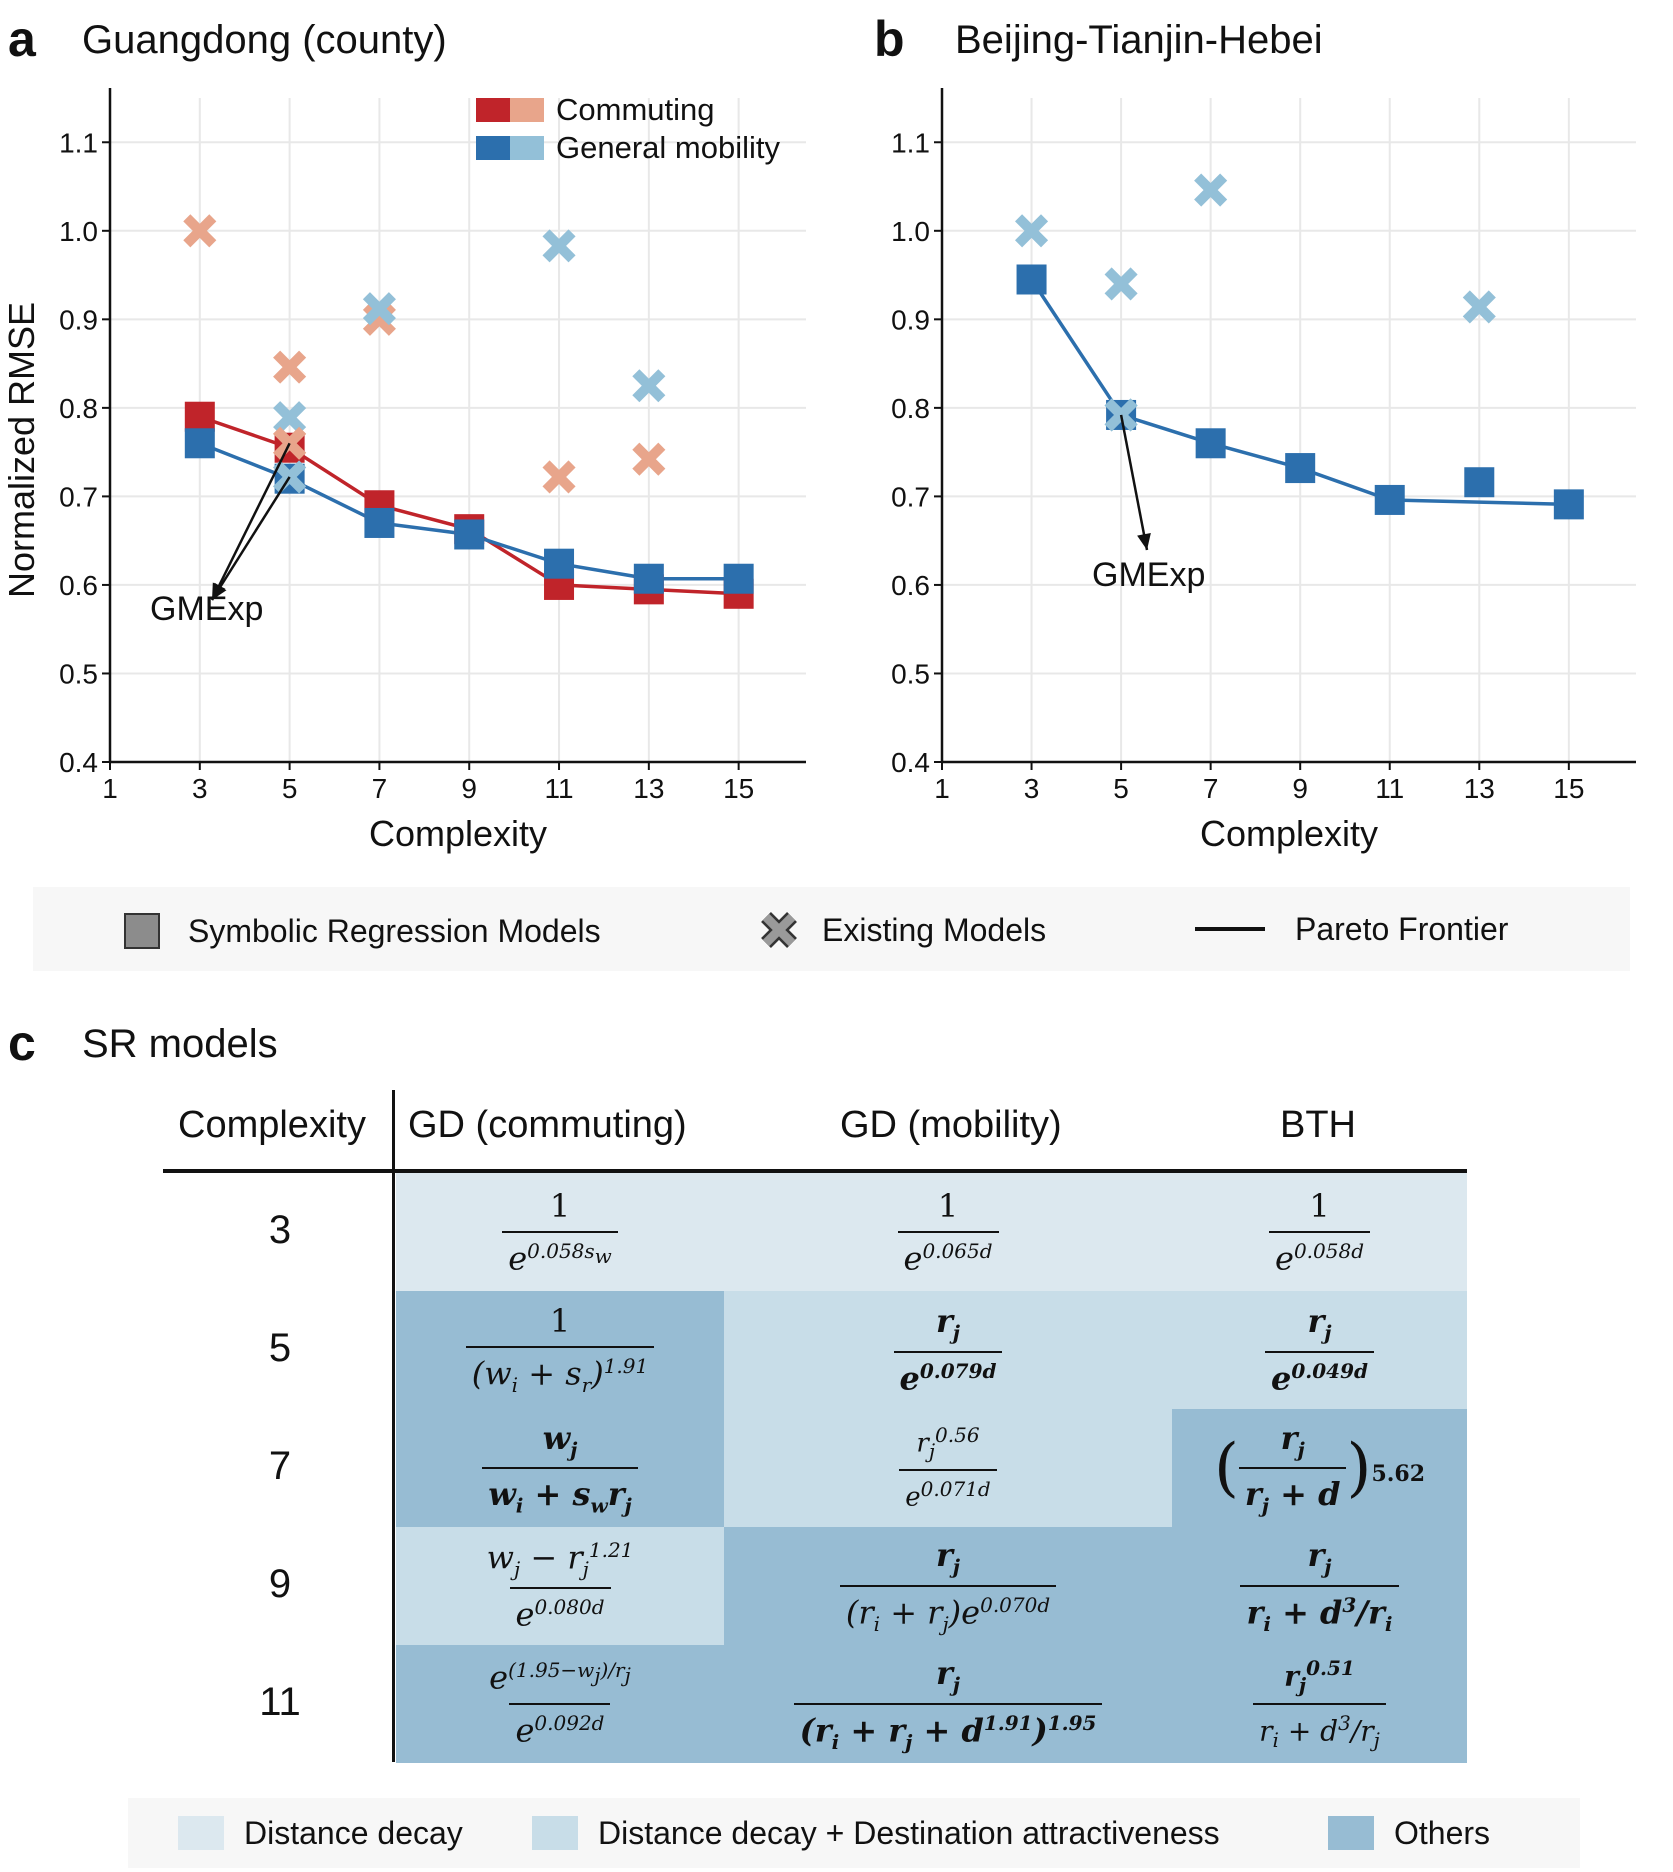 The width and height of the screenshot is (1673, 1872). Describe the element at coordinates (668, 147) in the screenshot. I see `legend-mobility-label: General mobility` at that location.